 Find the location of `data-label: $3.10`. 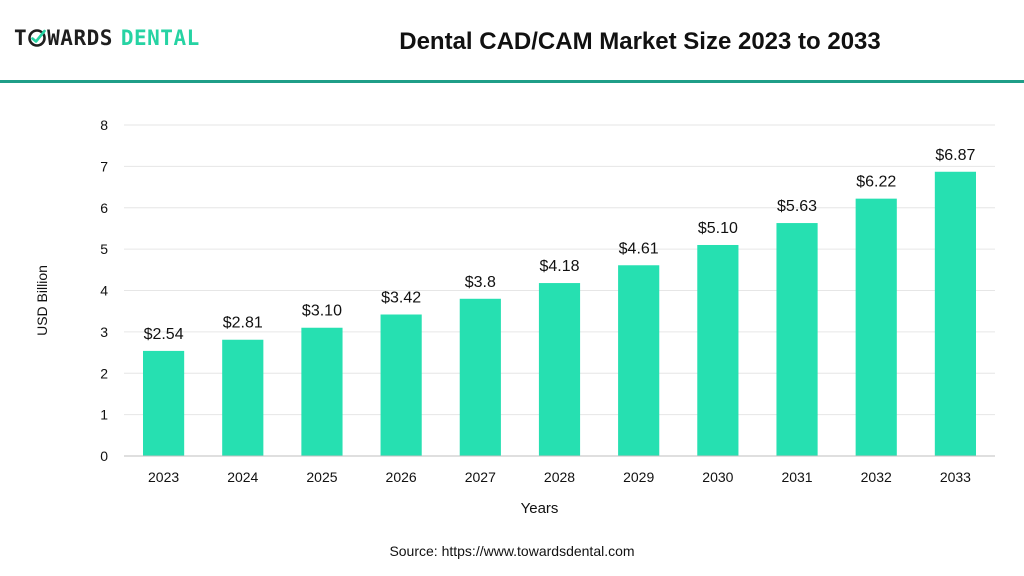

data-label: $3.10 is located at coordinates (322, 311).